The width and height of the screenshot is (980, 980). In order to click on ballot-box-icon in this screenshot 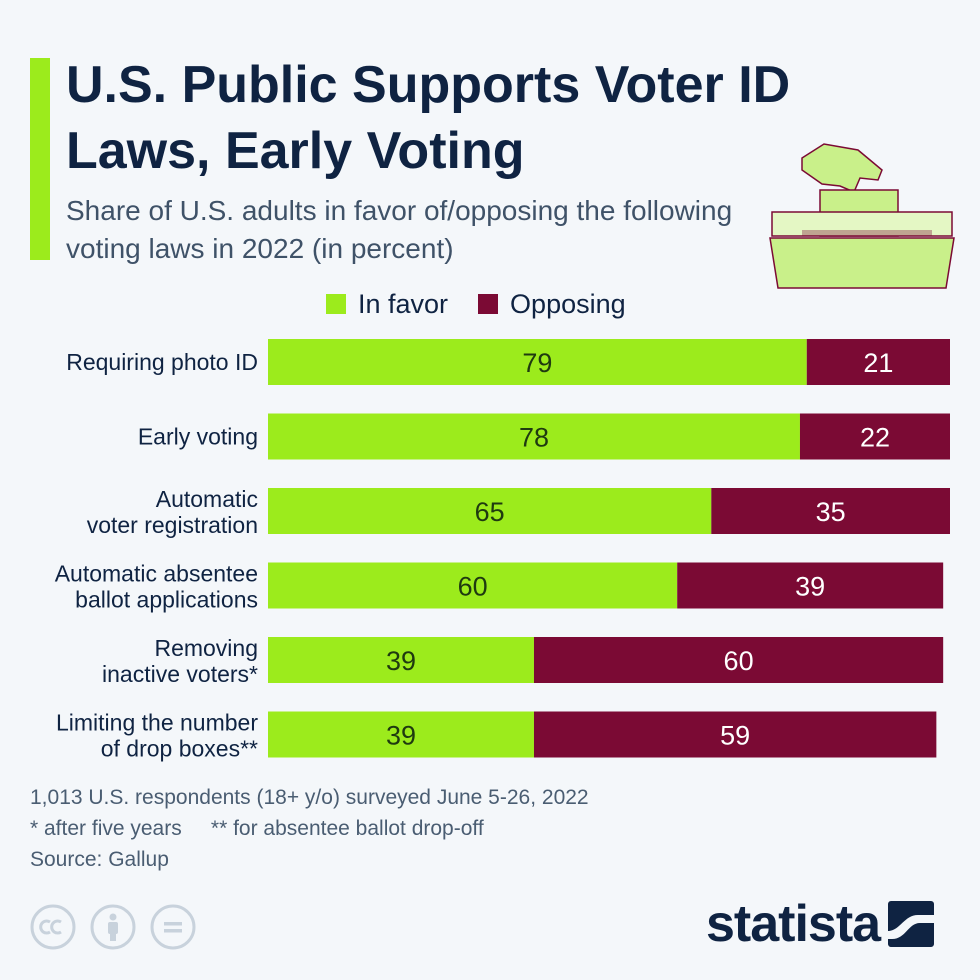, I will do `click(862, 216)`.